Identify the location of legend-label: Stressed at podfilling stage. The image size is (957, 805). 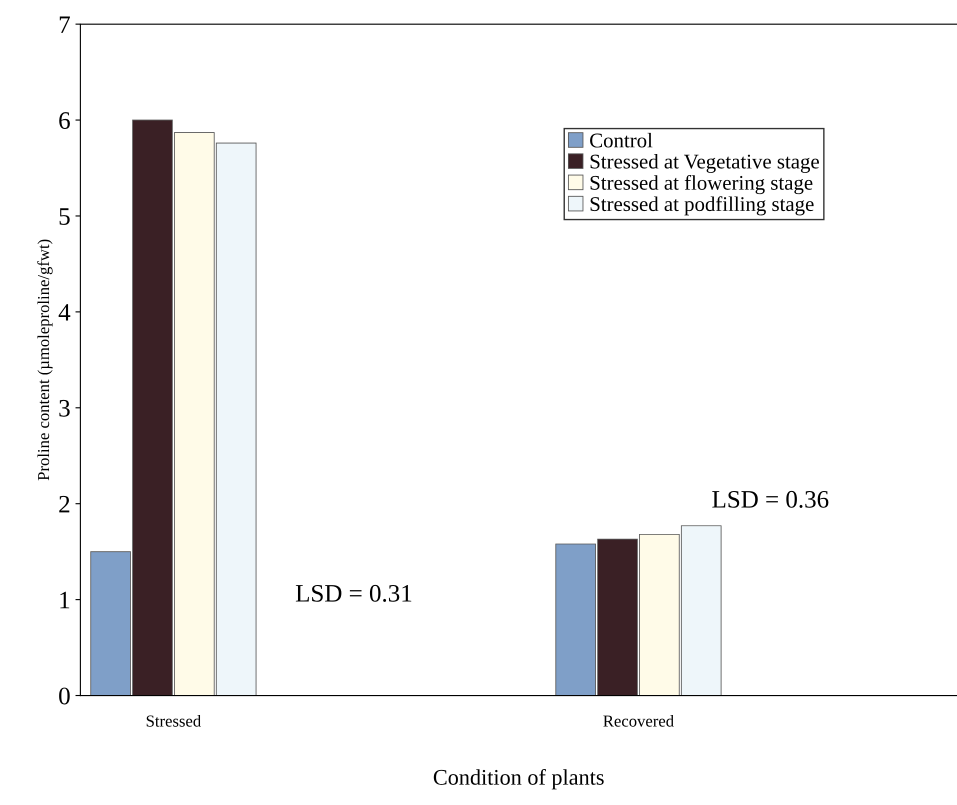
(702, 206).